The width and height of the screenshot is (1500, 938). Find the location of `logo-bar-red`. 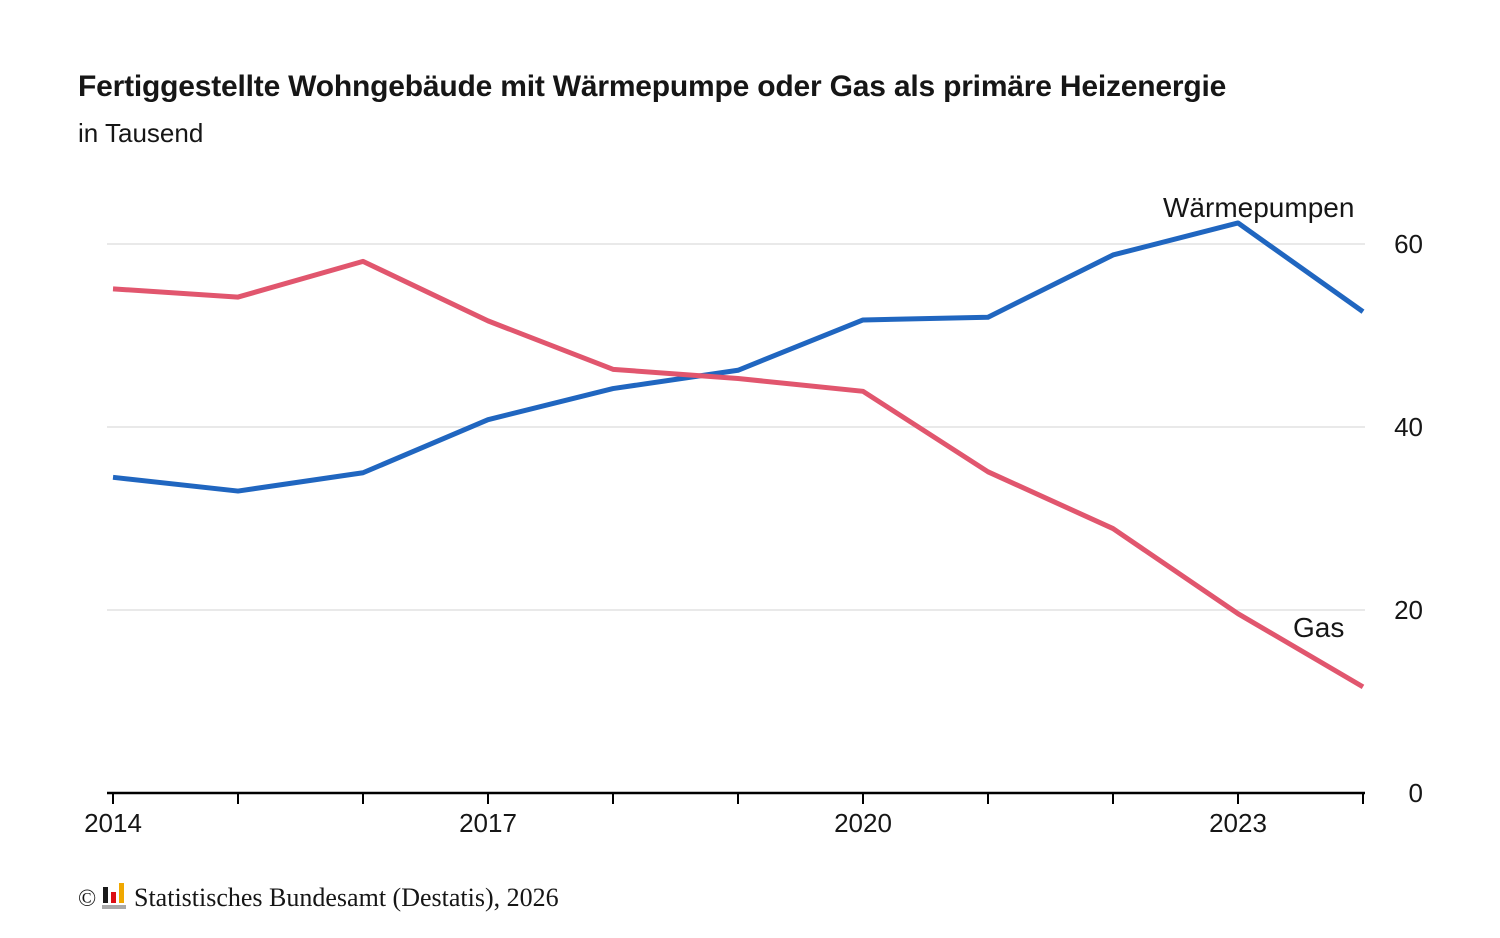

logo-bar-red is located at coordinates (113, 897).